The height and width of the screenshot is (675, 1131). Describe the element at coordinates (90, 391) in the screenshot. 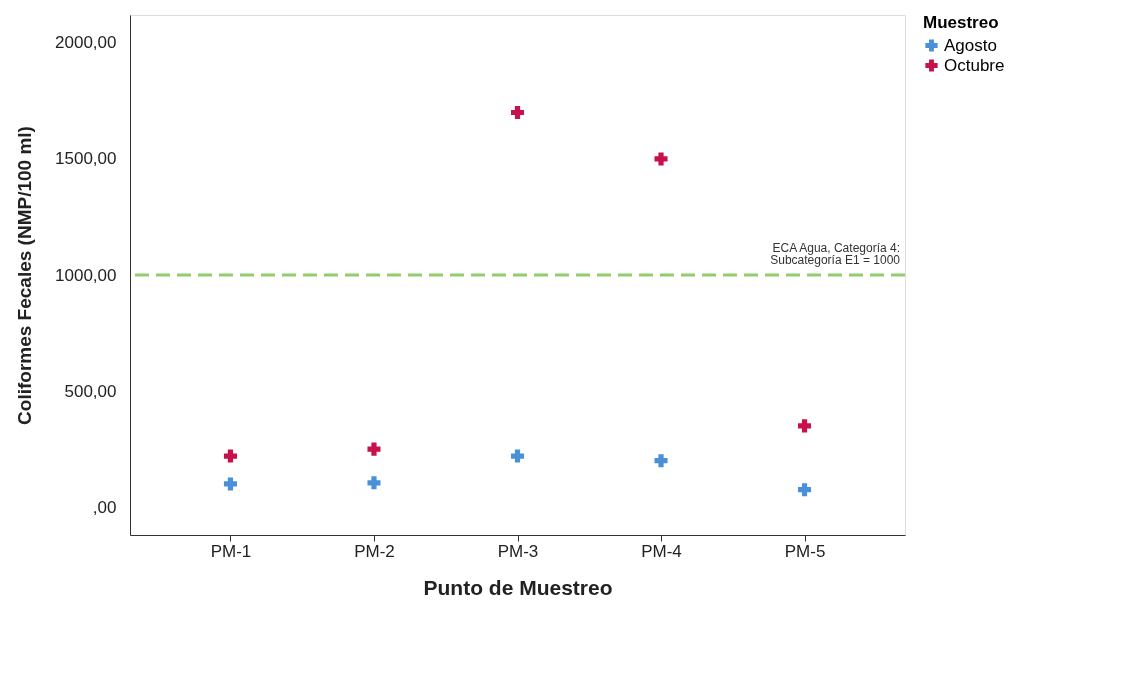

I see `y-tick-label: 500,00` at that location.